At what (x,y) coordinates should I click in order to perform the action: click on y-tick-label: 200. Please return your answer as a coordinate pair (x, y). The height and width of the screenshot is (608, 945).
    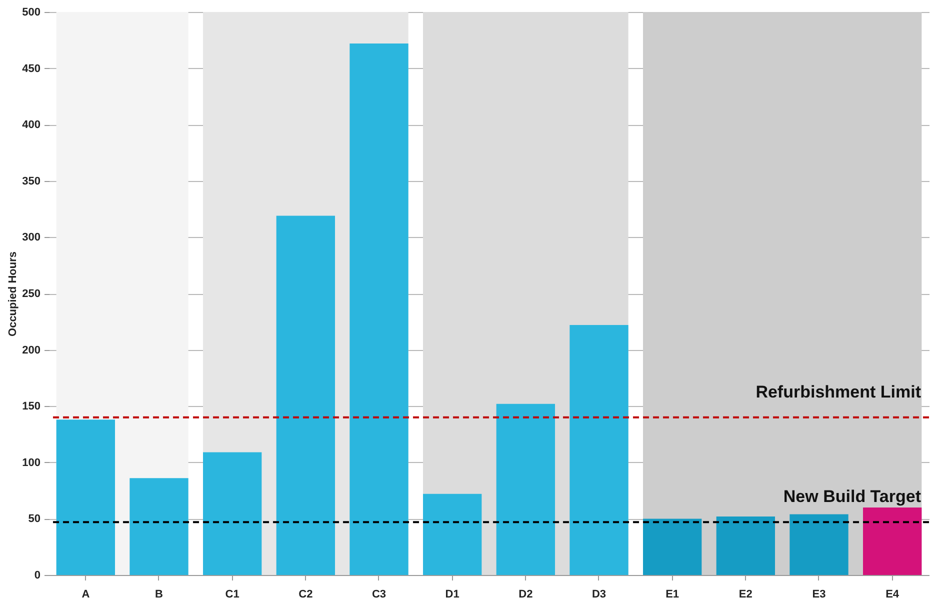
    Looking at the image, I should click on (31, 350).